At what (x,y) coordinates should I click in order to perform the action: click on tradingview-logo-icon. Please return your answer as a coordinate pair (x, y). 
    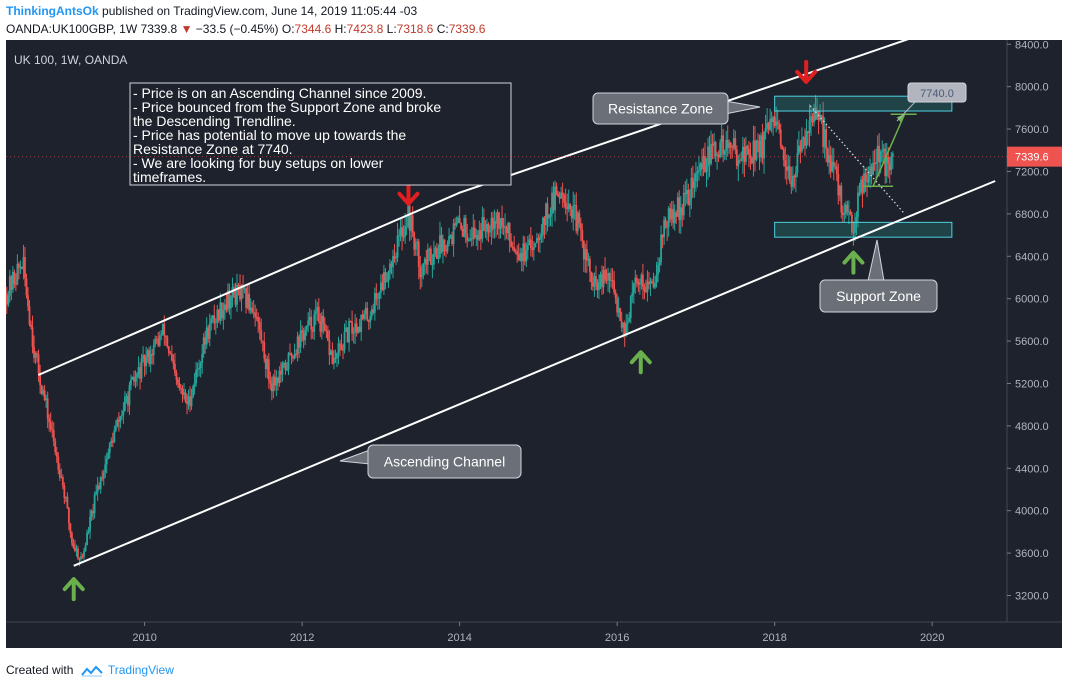
    Looking at the image, I should click on (91, 671).